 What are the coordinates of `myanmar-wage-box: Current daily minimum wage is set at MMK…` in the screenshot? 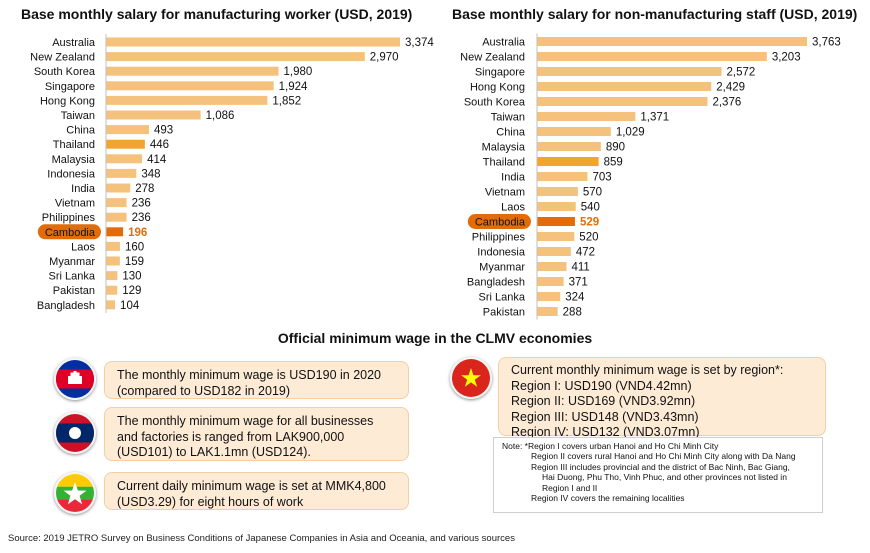 It's located at (256, 491).